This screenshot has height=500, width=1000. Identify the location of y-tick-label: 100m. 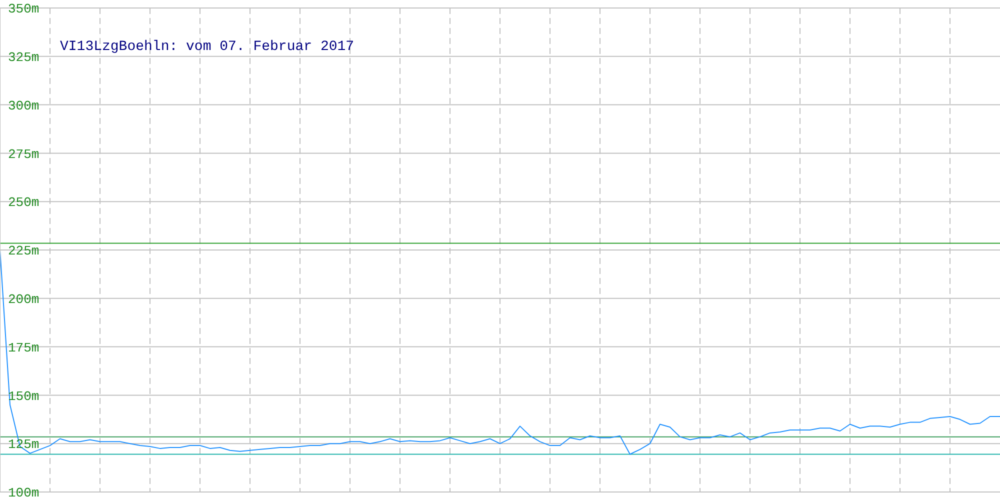
(24, 493).